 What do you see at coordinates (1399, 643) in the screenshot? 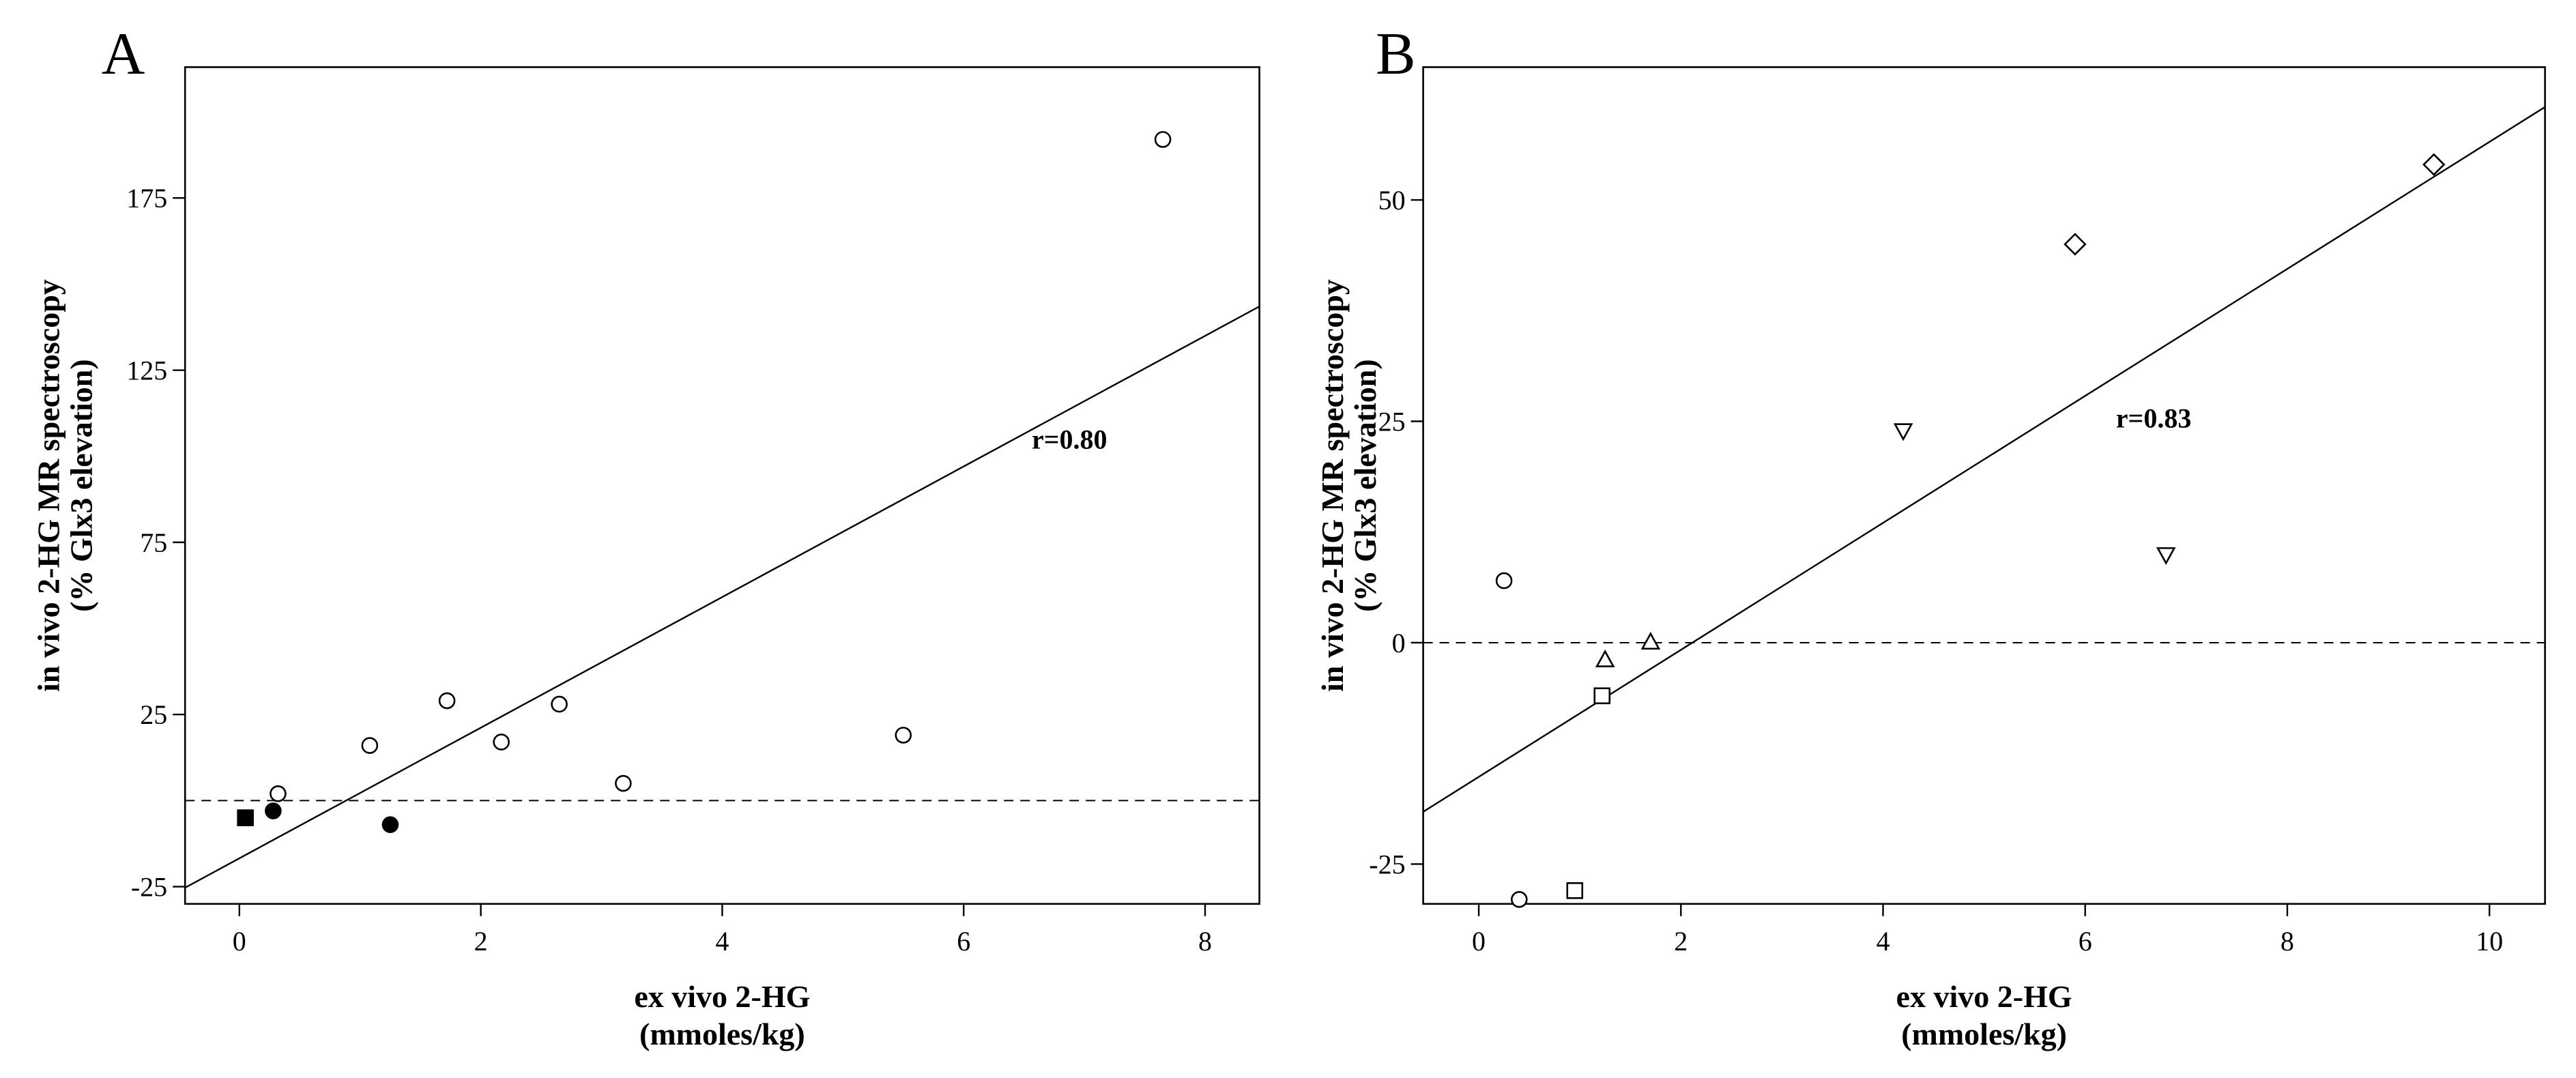
I see `y-tick-label: 0` at bounding box center [1399, 643].